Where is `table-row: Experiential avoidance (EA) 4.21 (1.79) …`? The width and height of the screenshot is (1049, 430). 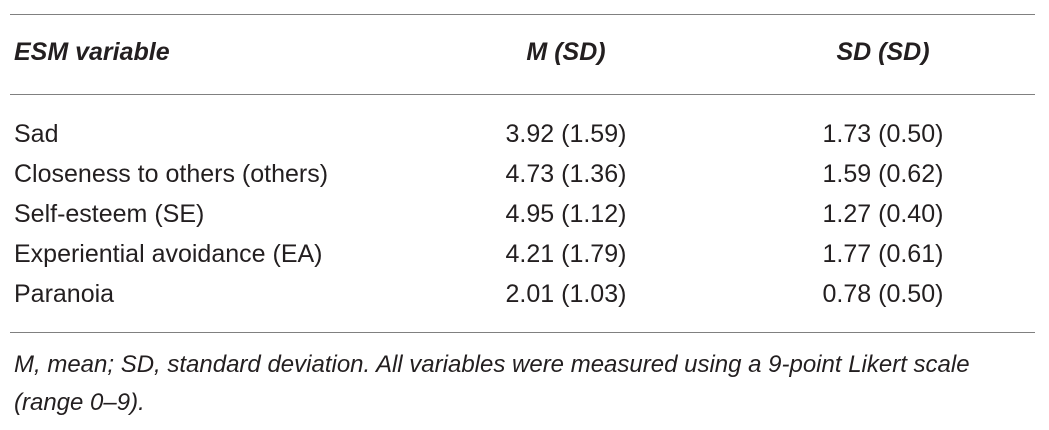
table-row: Experiential avoidance (EA) 4.21 (1.79) … is located at coordinates (524, 256).